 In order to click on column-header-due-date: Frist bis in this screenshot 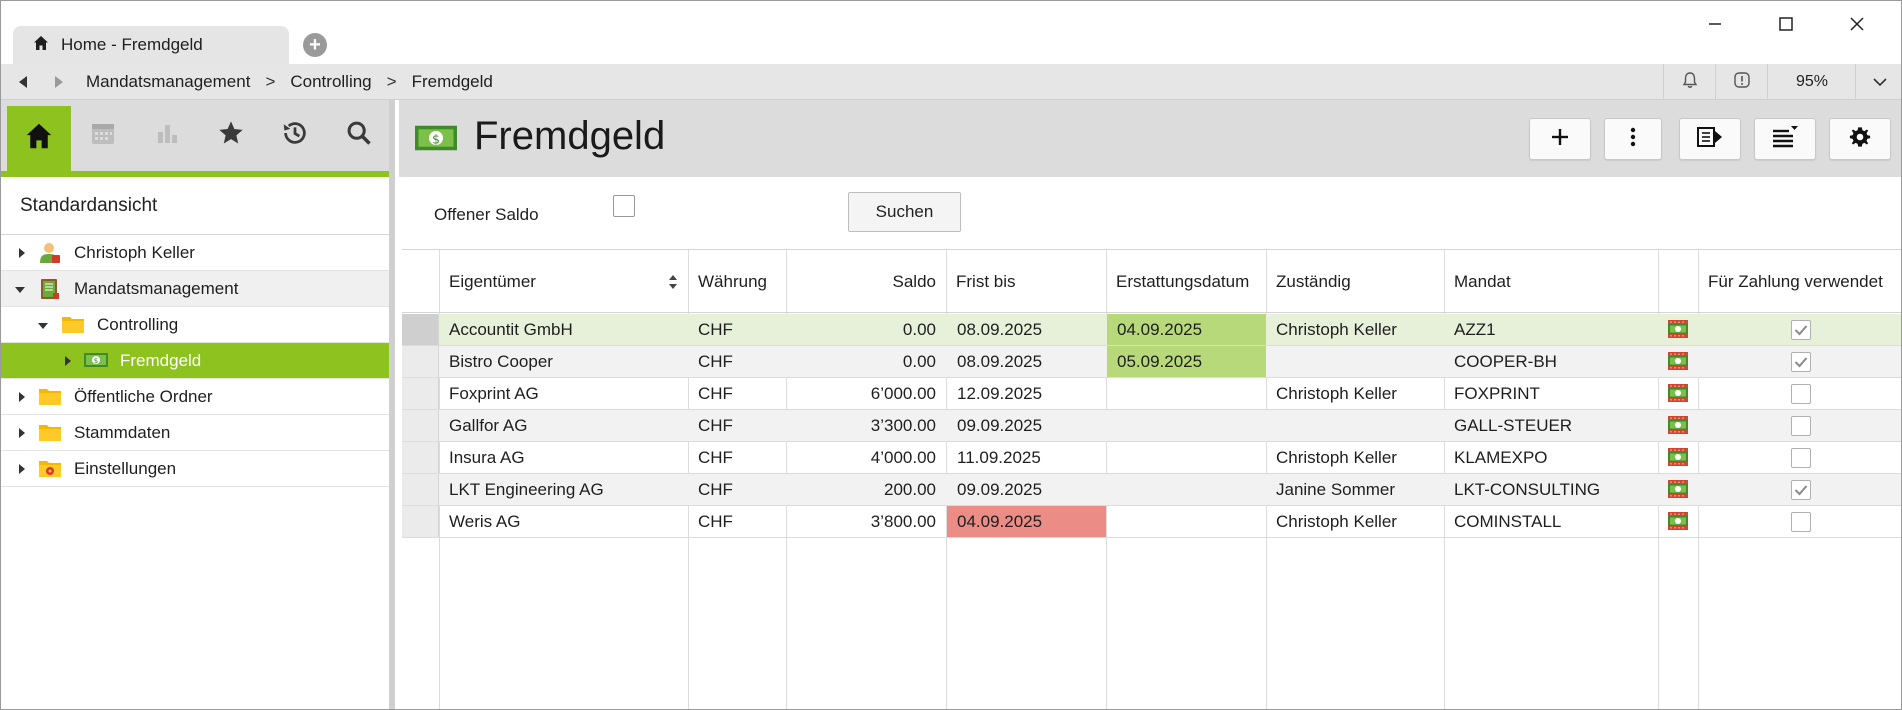, I will do `click(986, 281)`.